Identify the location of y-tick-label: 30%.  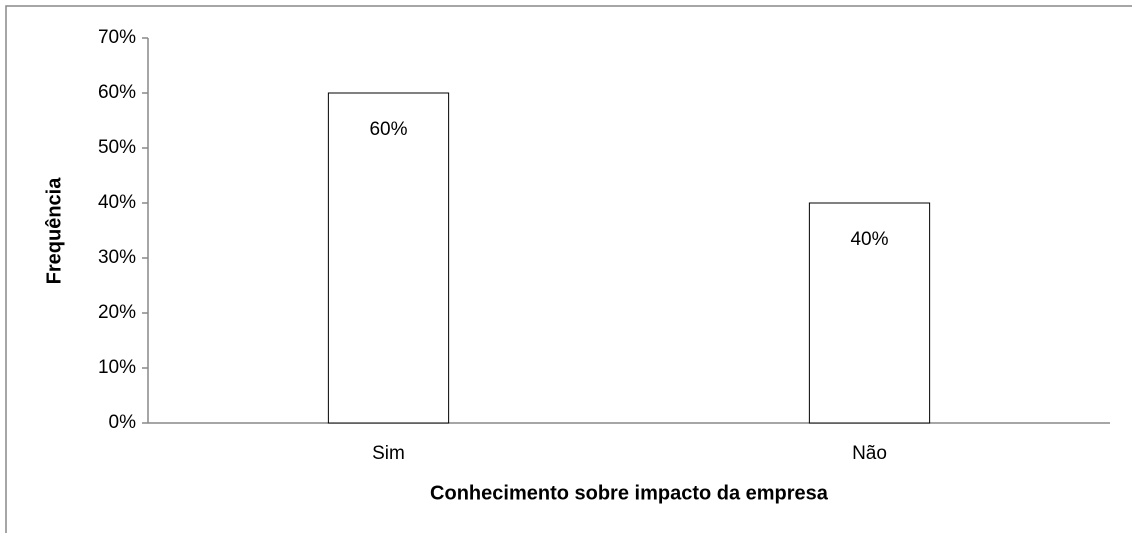
(117, 257).